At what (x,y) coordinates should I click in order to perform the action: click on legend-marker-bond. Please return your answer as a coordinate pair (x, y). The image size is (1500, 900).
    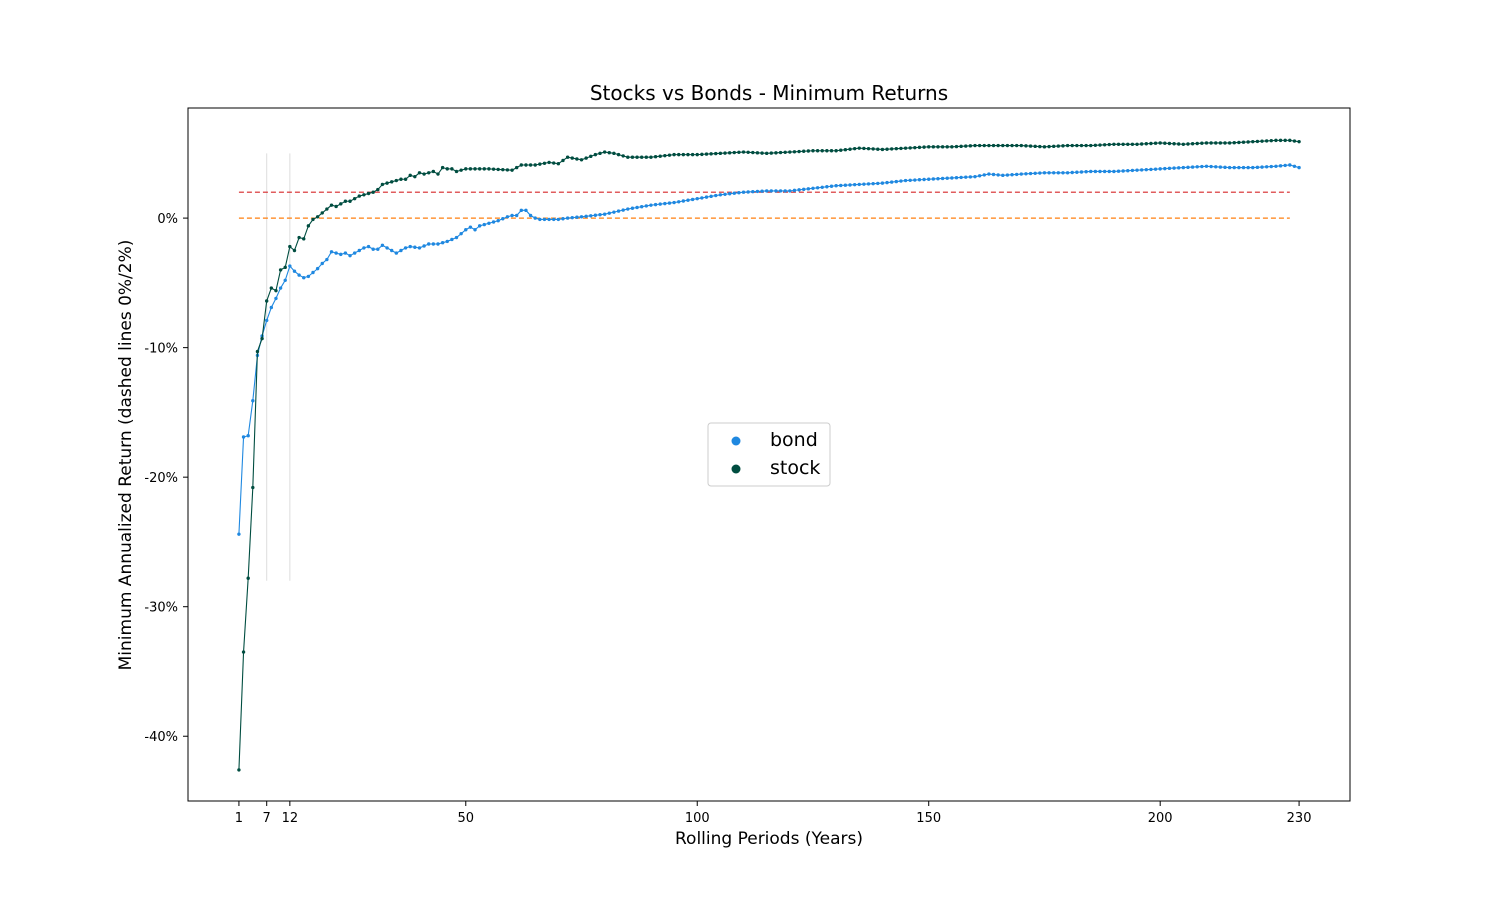
    Looking at the image, I should click on (736, 441).